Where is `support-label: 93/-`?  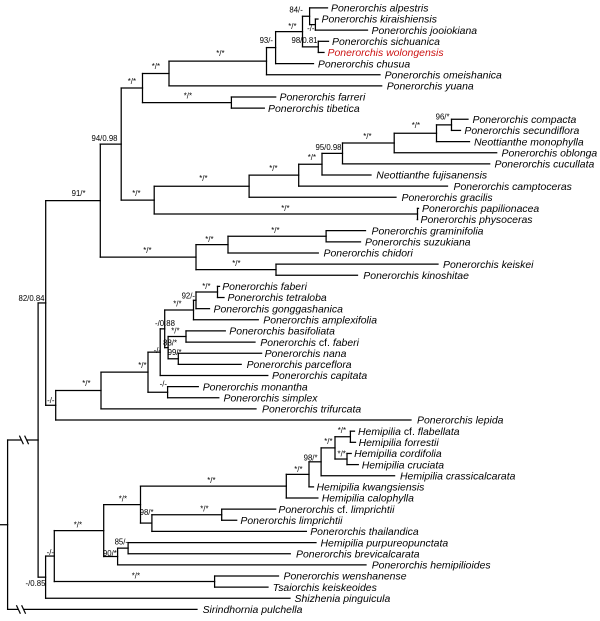 support-label: 93/- is located at coordinates (267, 40).